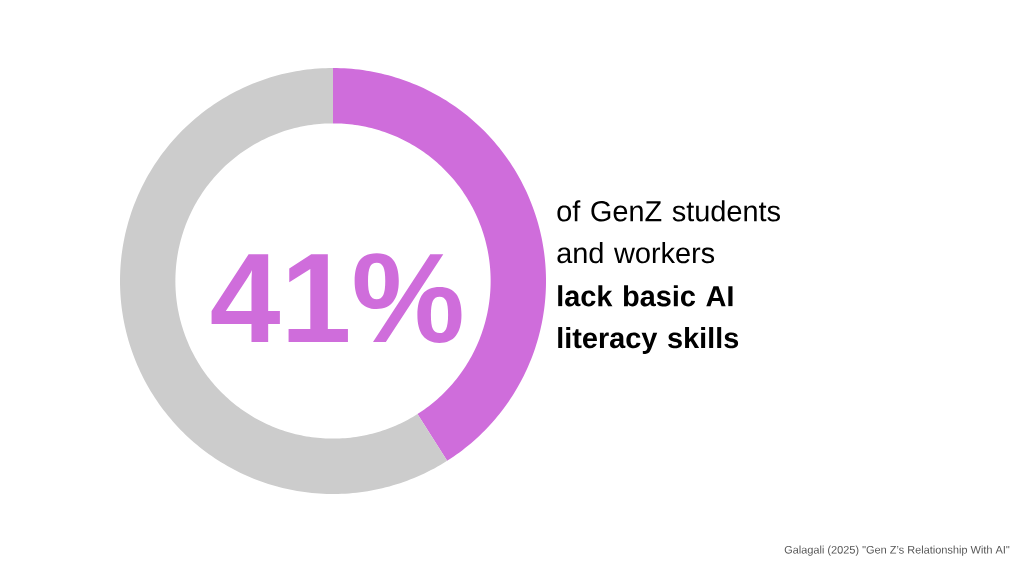 The width and height of the screenshot is (1024, 572). What do you see at coordinates (336, 298) in the screenshot?
I see `data-label: 41%` at bounding box center [336, 298].